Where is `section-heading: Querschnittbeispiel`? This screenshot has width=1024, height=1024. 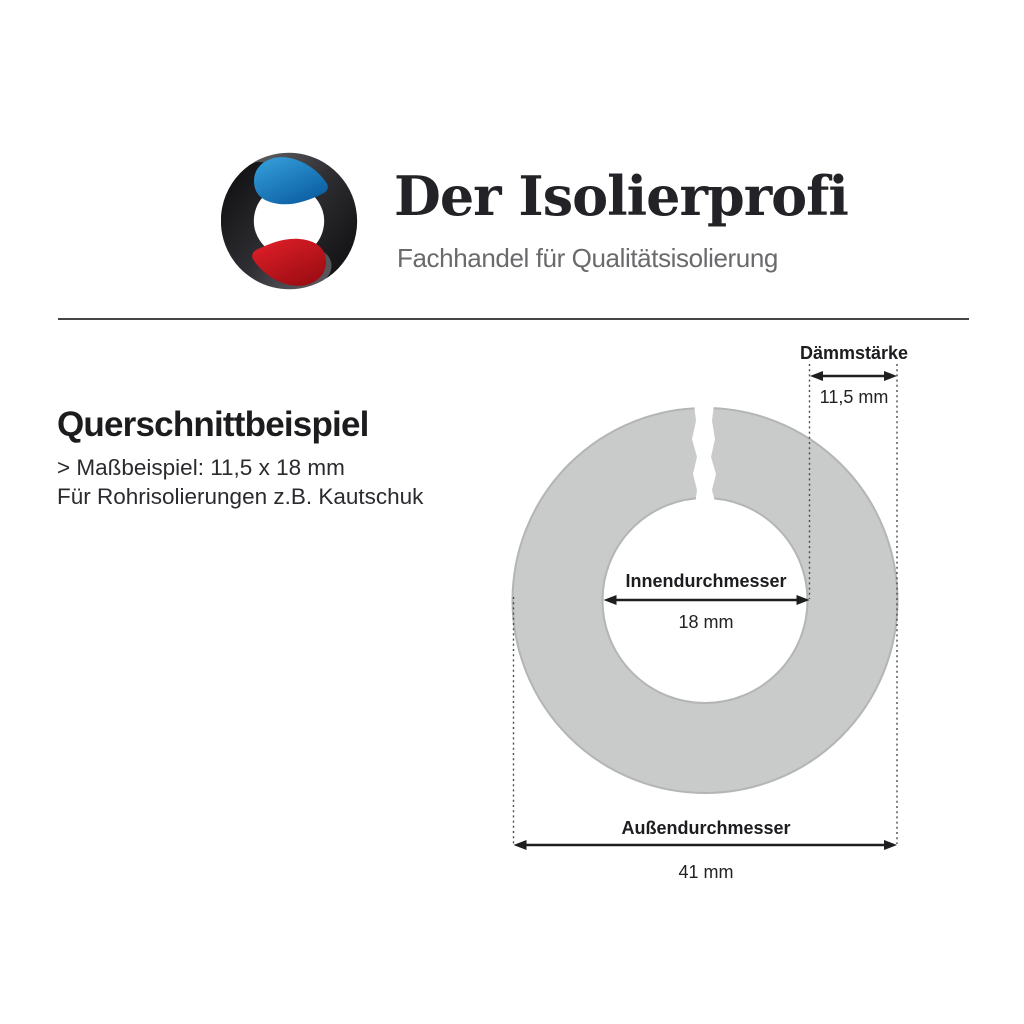
section-heading: Querschnittbeispiel is located at coordinates (213, 424).